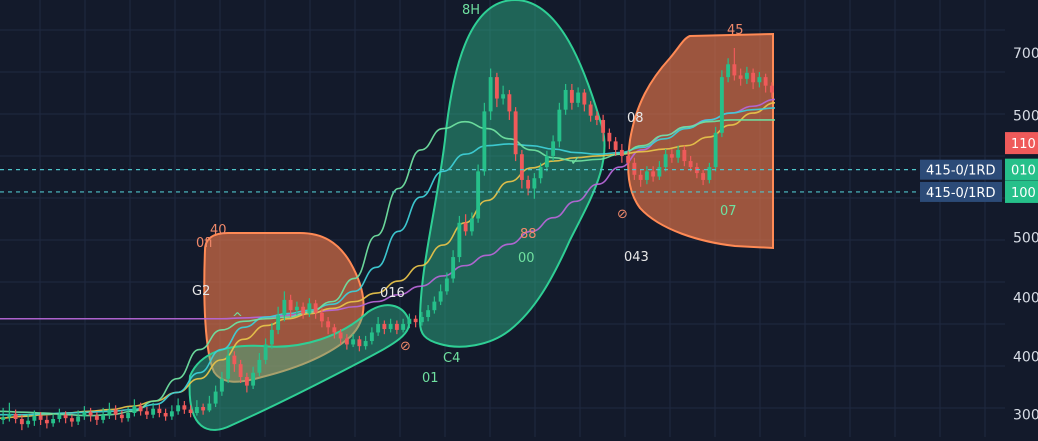 Image resolution: width=1038 pixels, height=441 pixels. Describe the element at coordinates (636, 257) in the screenshot. I see `chart-annotation: 043` at that location.